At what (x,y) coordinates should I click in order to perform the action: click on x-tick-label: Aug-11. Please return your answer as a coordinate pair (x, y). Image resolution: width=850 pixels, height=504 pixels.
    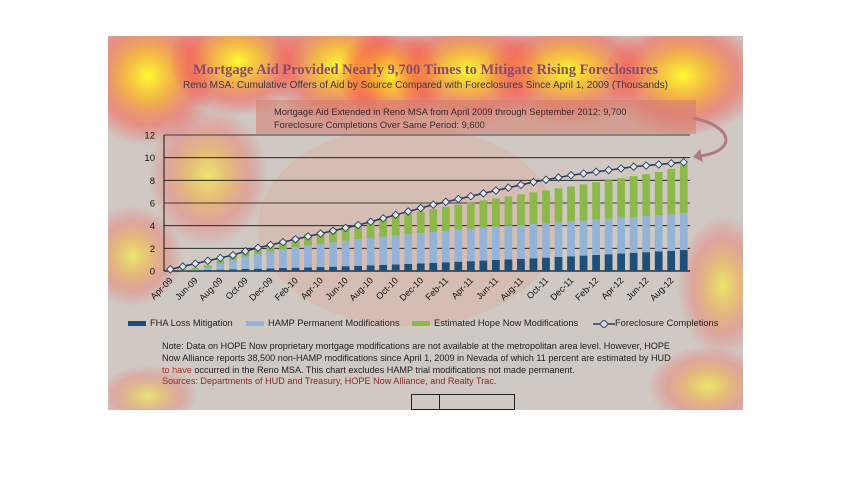
    Looking at the image, I should click on (511, 288).